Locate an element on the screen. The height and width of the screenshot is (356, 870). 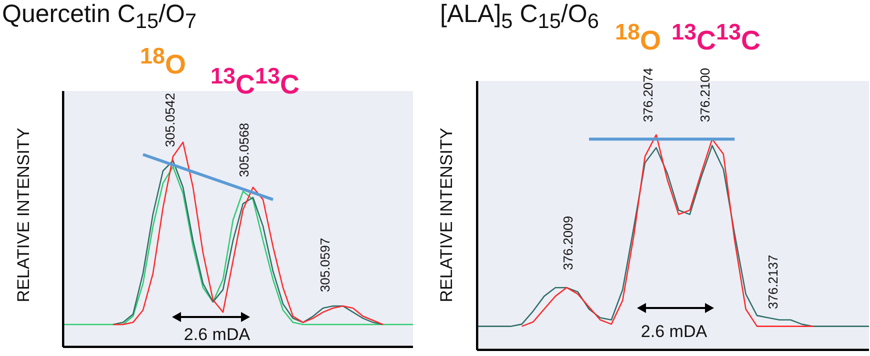
annotation: 305.0597 is located at coordinates (325, 265).